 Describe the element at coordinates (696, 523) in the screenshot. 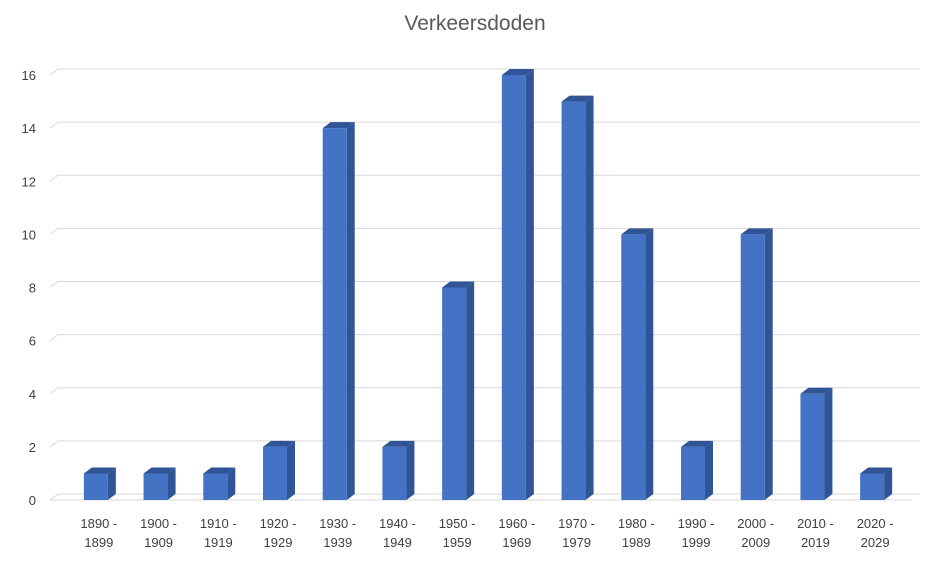

I see `x-tick-label-line: 1990 -` at that location.